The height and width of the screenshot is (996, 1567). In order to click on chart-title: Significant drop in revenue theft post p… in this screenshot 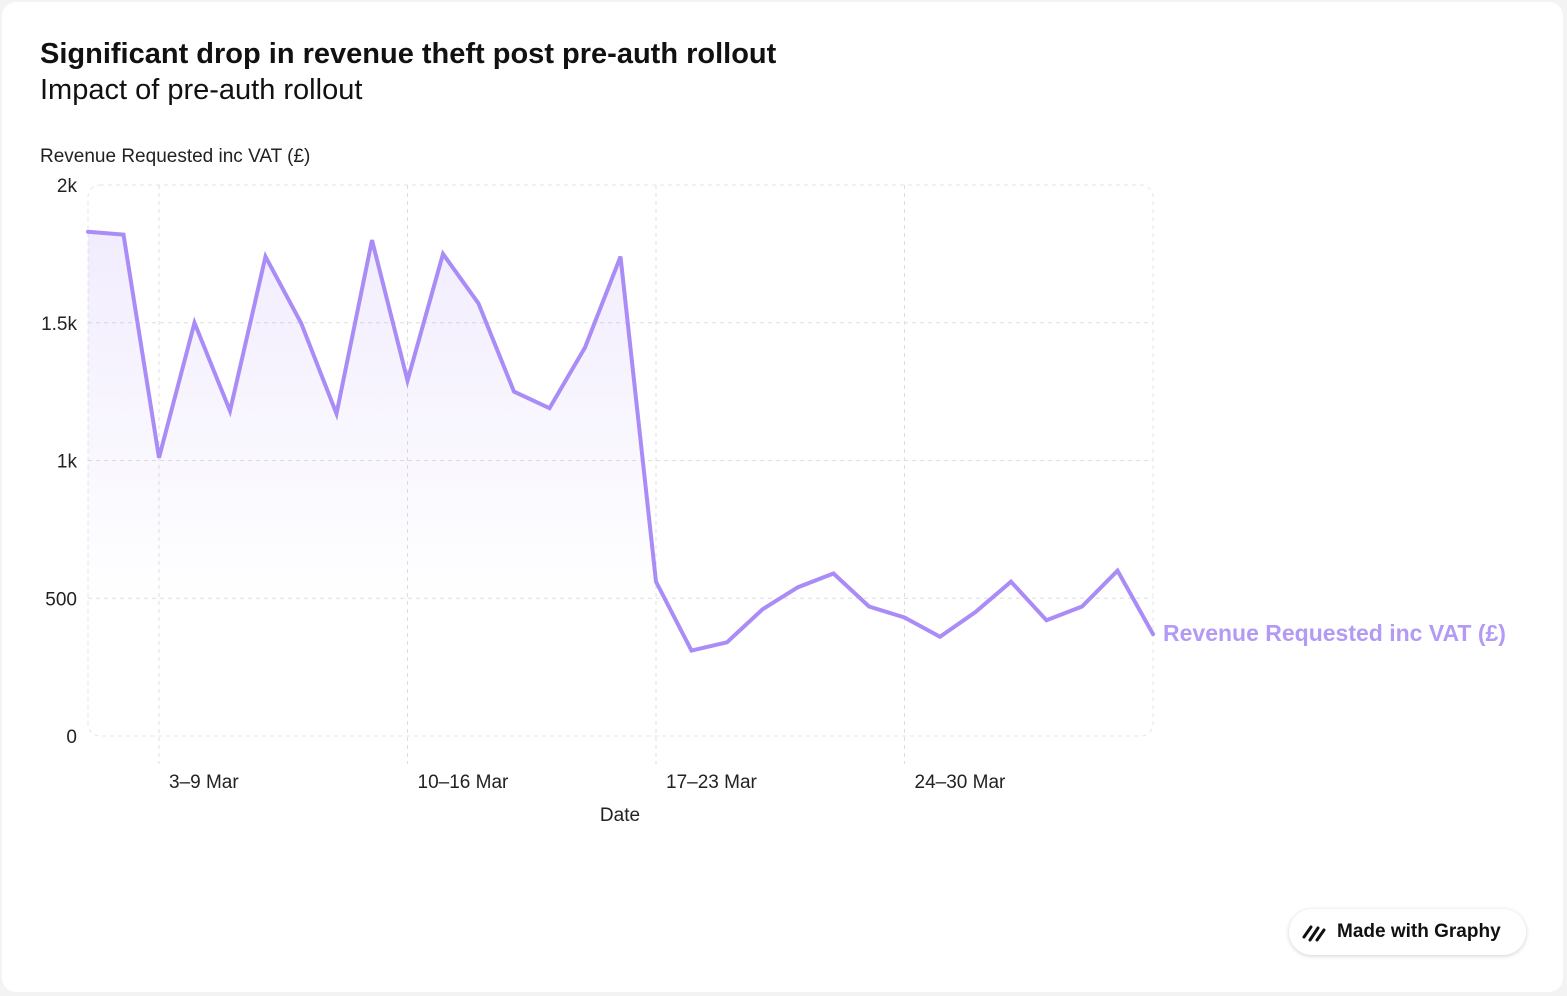, I will do `click(408, 54)`.